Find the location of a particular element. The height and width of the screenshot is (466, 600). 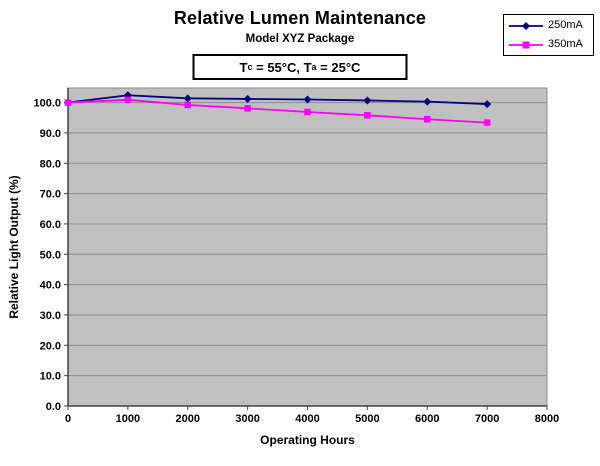

series-350mA-pt6000-marker is located at coordinates (427, 119).